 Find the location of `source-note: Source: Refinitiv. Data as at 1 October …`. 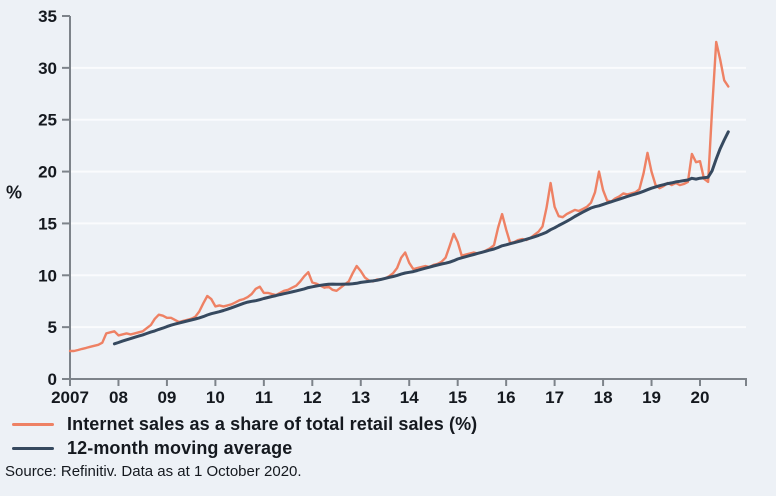

source-note: Source: Refinitiv. Data as at 1 October … is located at coordinates (153, 471).